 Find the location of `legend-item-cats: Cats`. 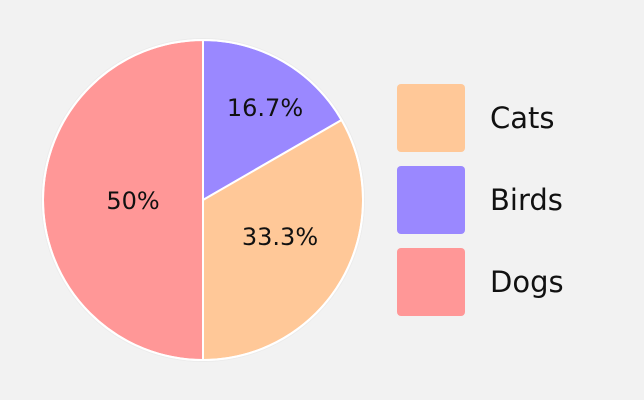

legend-item-cats: Cats is located at coordinates (476, 118).